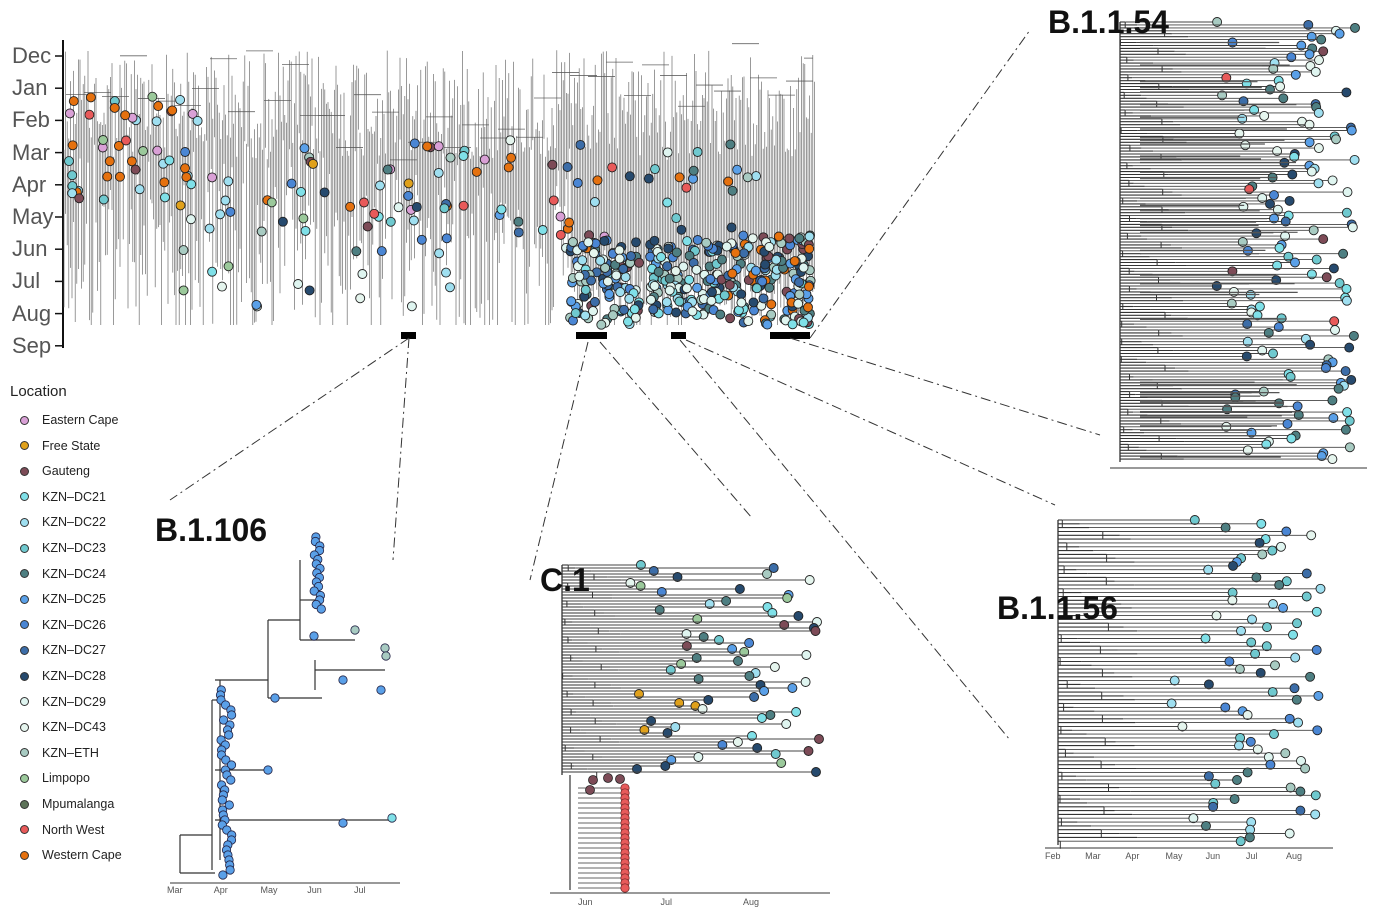 Image resolution: width=1375 pixels, height=915 pixels. Describe the element at coordinates (74, 676) in the screenshot. I see `legend-label: KZN–DC28` at that location.